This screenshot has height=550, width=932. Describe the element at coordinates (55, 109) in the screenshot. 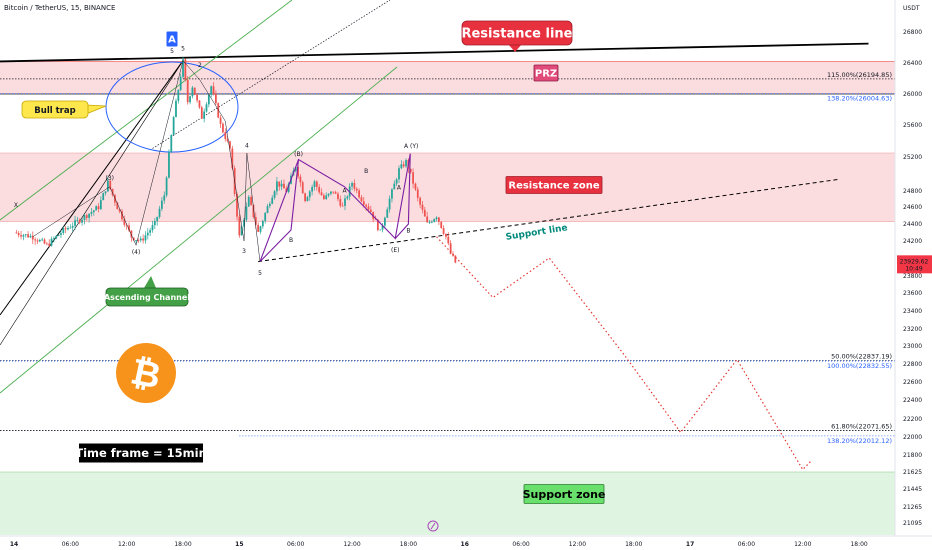

I see `bull-trap-box` at that location.